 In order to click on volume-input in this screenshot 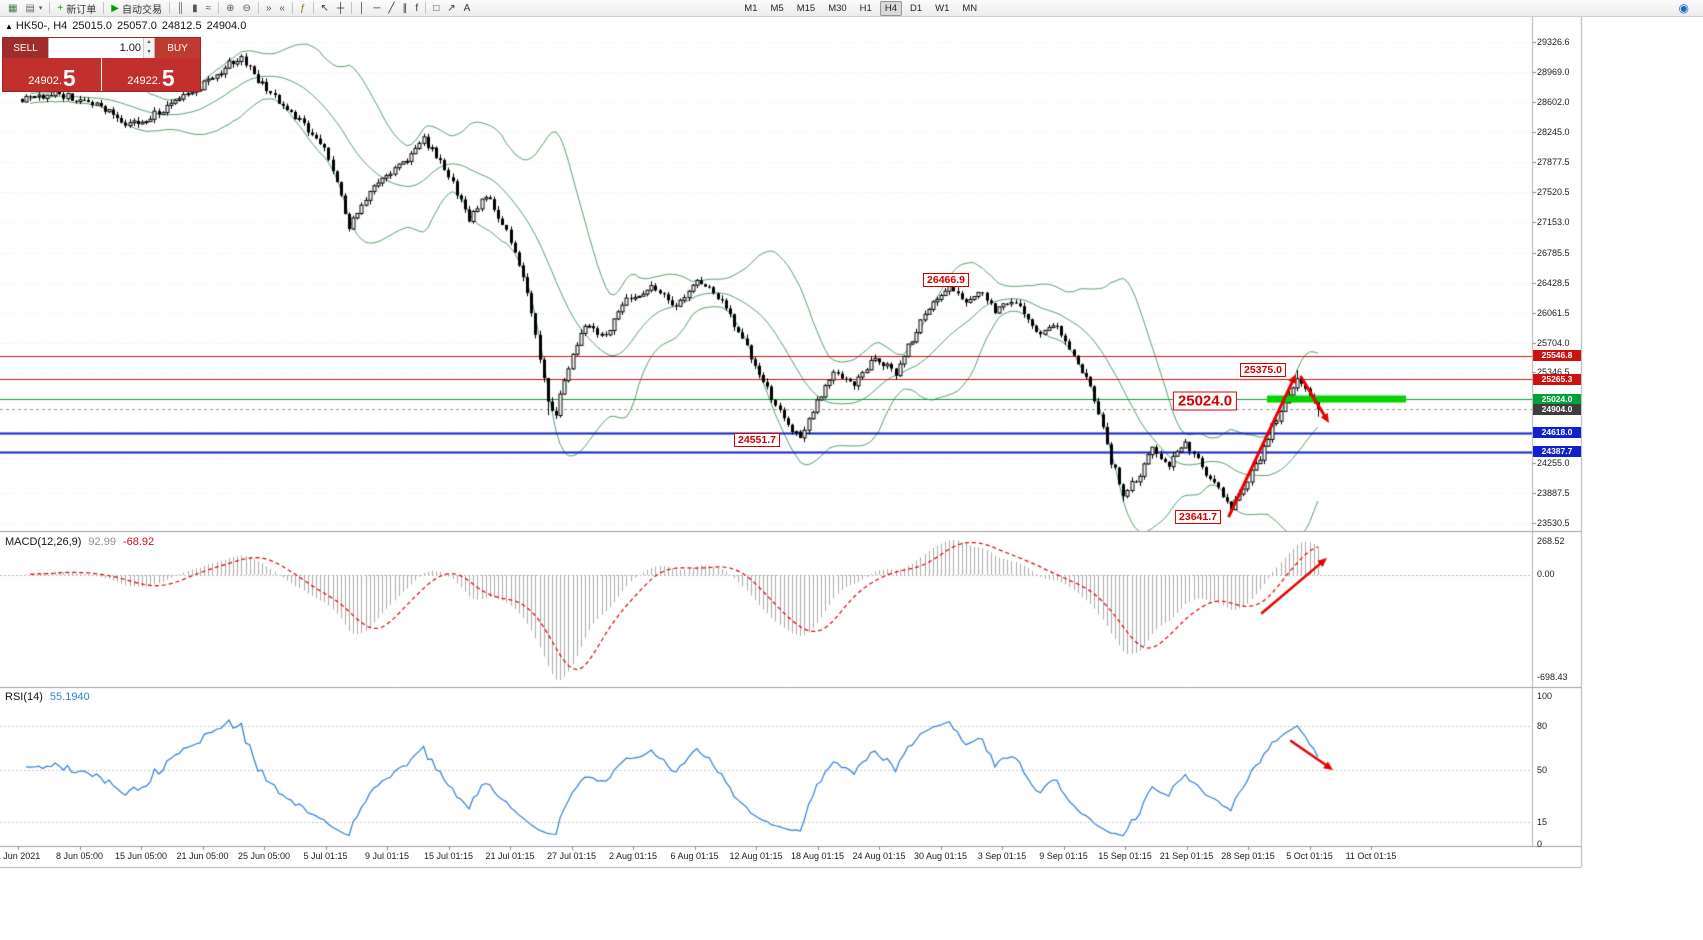, I will do `click(101, 48)`.